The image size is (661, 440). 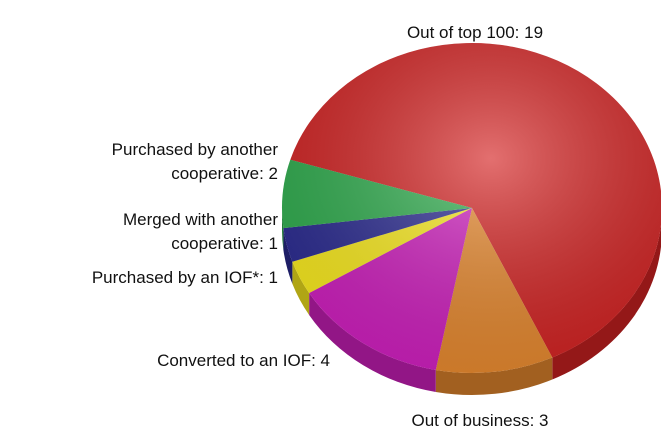 What do you see at coordinates (224, 243) in the screenshot?
I see `slice-label: cooperative: 1` at bounding box center [224, 243].